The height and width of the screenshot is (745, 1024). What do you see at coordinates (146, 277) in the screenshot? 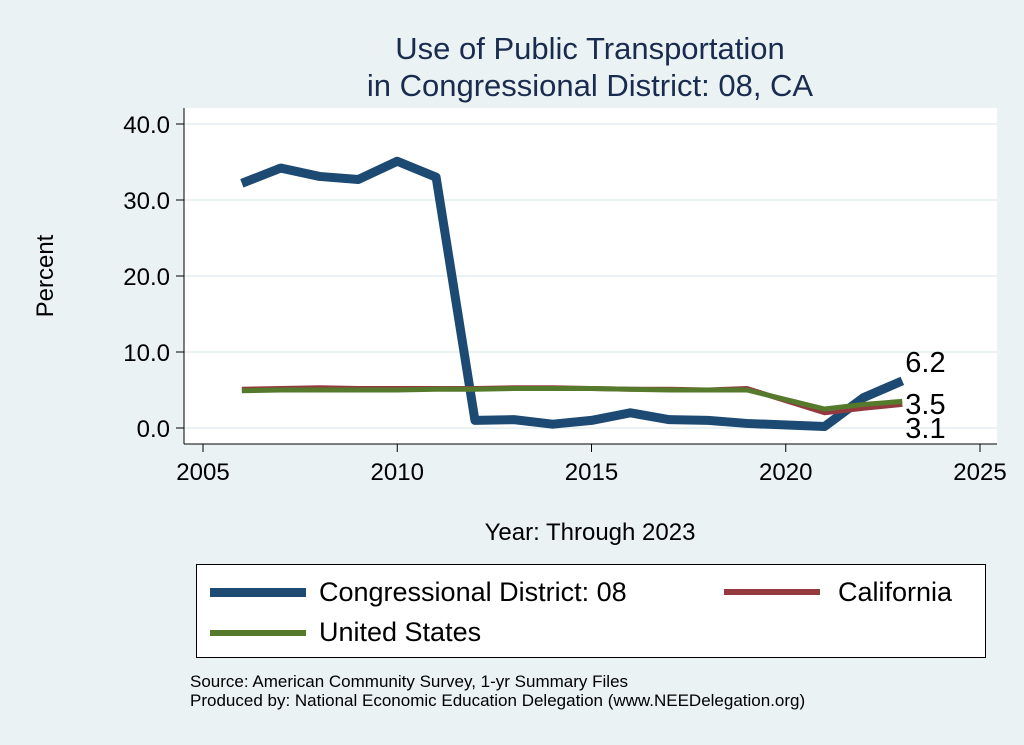
I see `y-tick-label: 20.0` at bounding box center [146, 277].